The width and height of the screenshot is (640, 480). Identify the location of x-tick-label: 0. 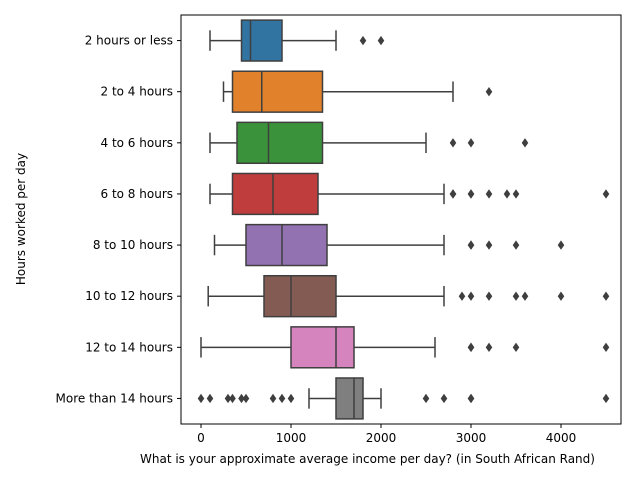
(201, 438).